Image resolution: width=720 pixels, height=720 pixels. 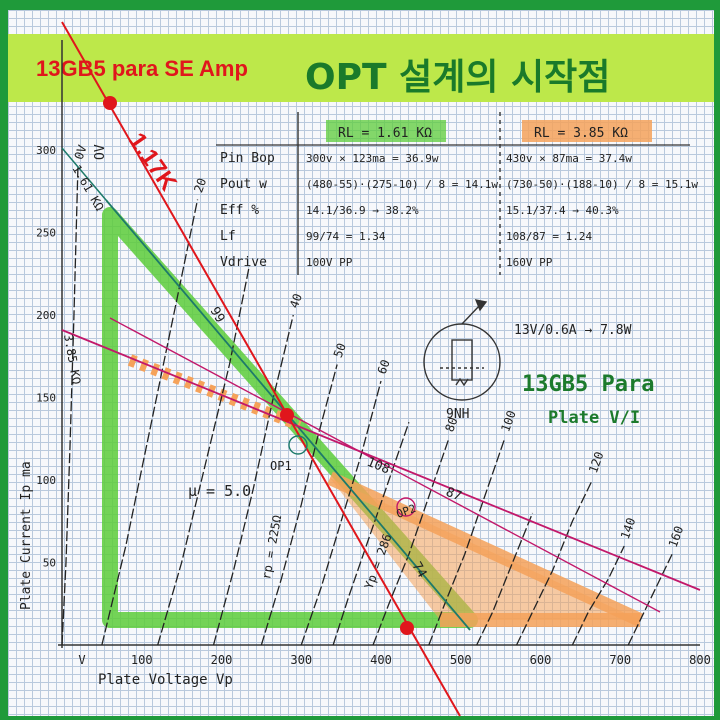 I want to click on x-tick-label: 800, so click(x=700, y=660).